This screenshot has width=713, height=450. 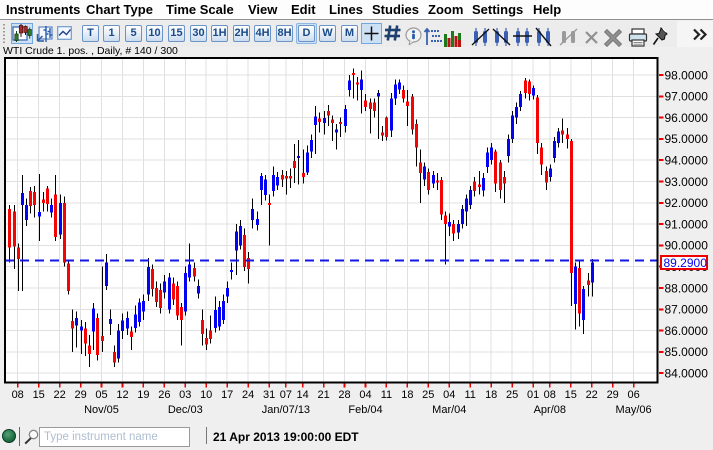 I want to click on svg-text: 01, so click(x=533, y=395).